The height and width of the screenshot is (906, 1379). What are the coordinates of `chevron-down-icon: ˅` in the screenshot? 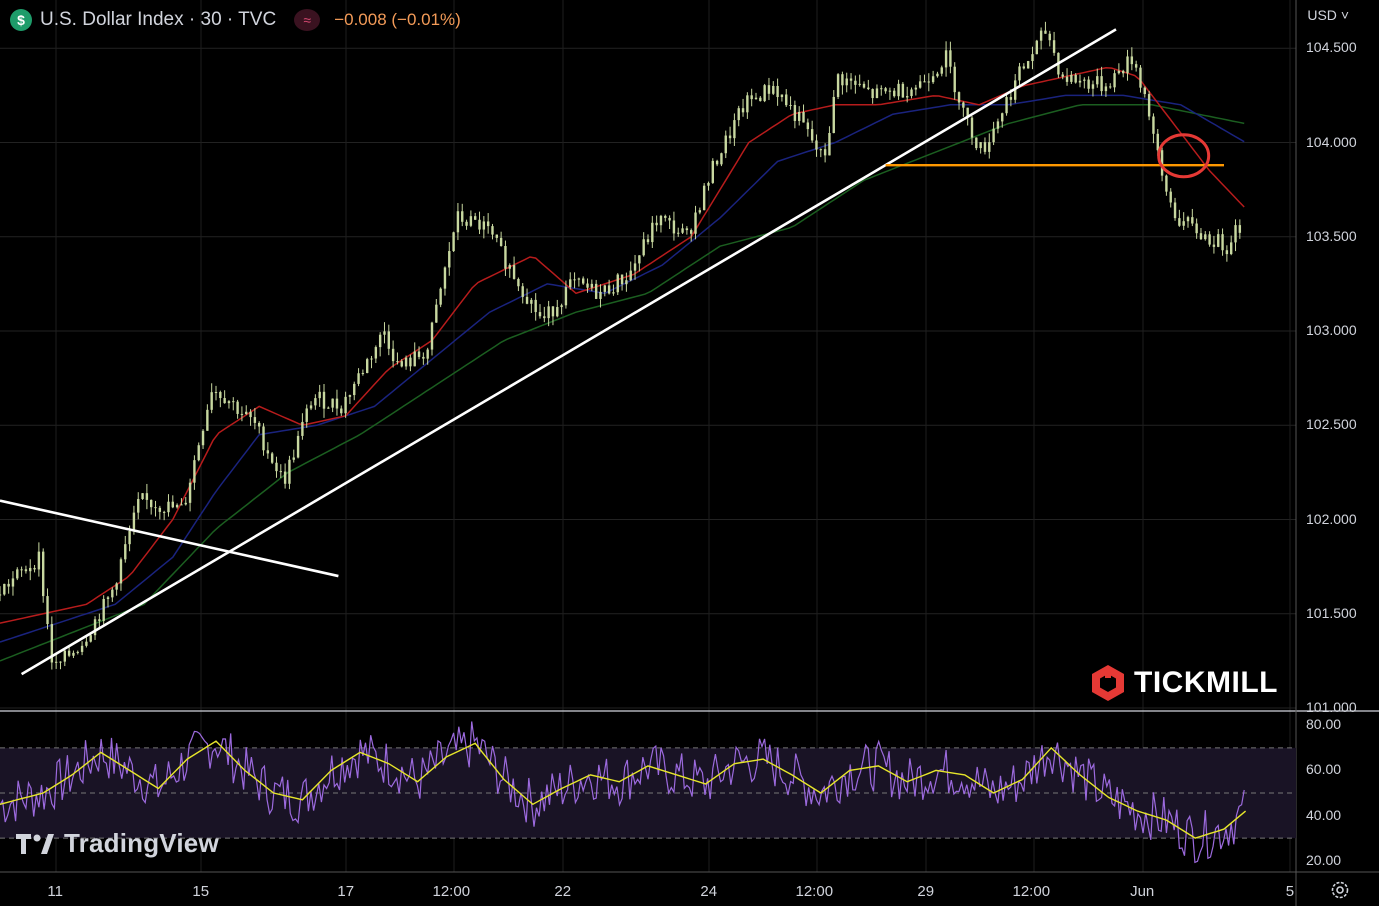 It's located at (1344, 15).